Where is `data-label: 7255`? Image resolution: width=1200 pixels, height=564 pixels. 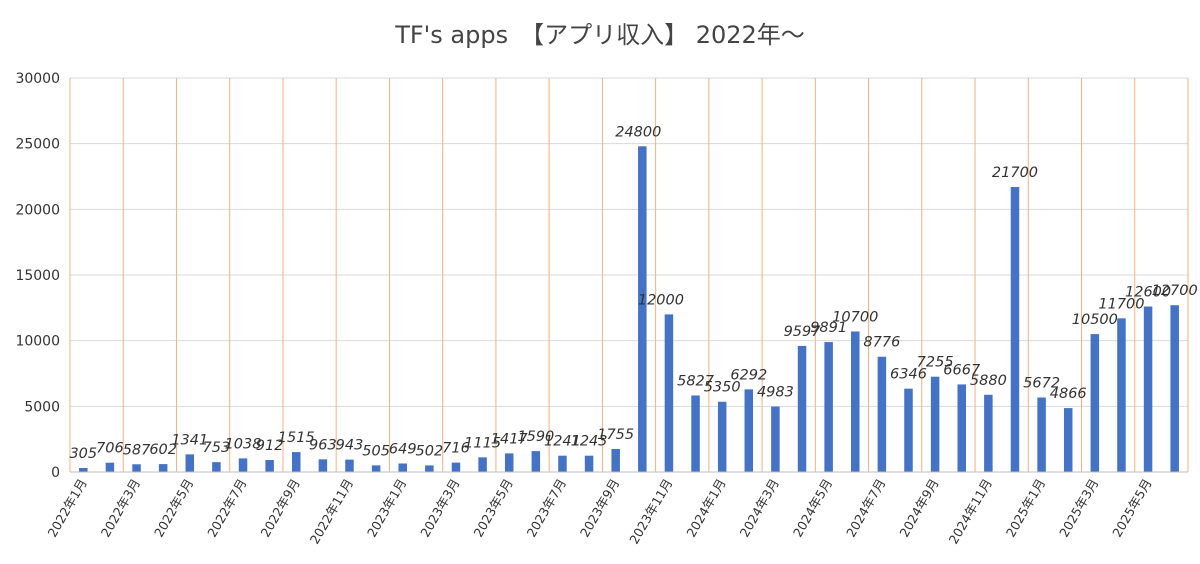 data-label: 7255 is located at coordinates (935, 363).